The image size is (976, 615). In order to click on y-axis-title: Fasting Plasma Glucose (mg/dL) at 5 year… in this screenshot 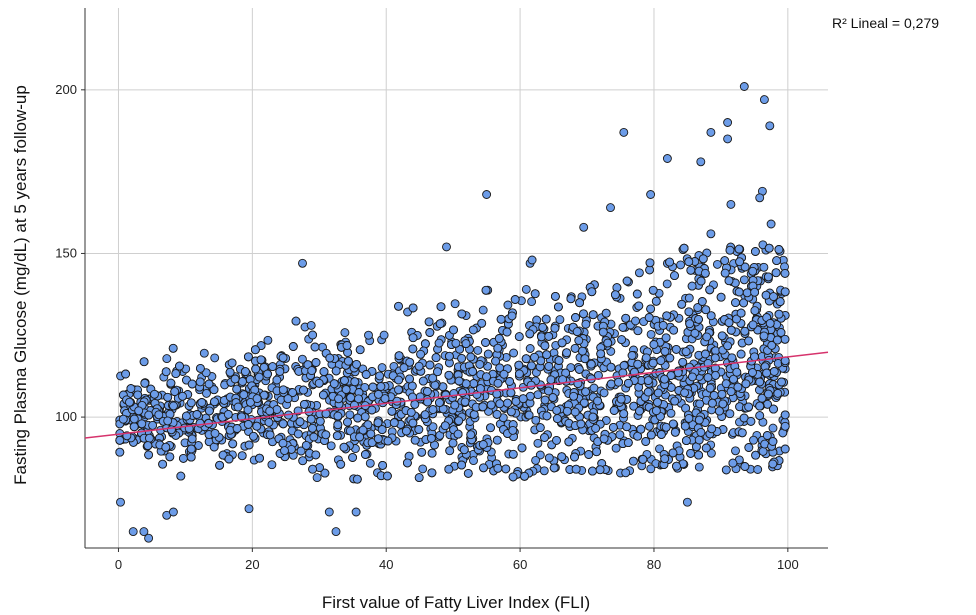, I will do `click(20, 285)`.